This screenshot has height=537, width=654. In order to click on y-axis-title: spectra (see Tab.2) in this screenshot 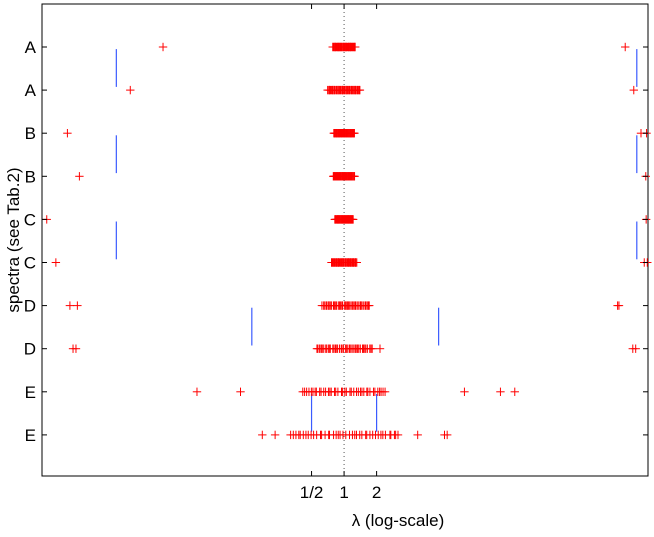, I will do `click(13, 239)`.